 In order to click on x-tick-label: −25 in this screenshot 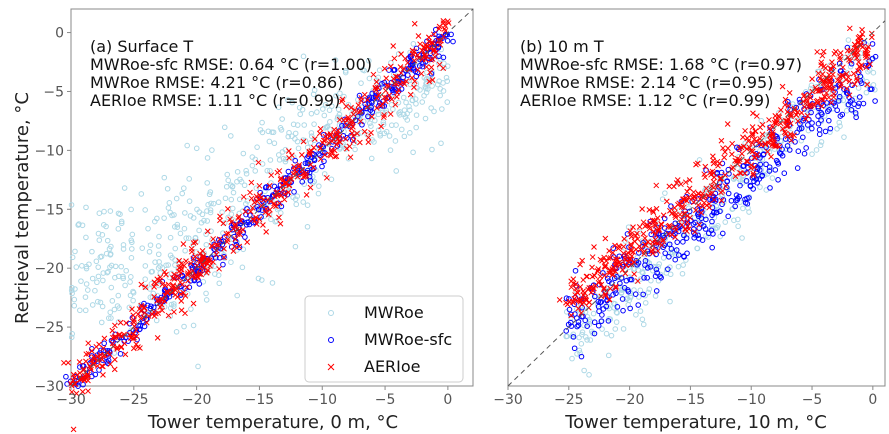, I will do `click(134, 400)`.